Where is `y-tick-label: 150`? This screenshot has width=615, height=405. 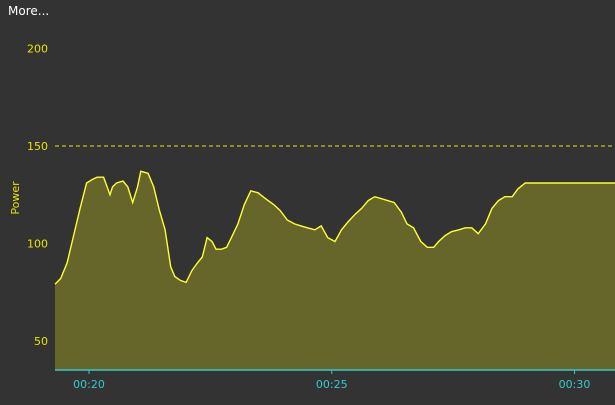 y-tick-label: 150 is located at coordinates (37, 146).